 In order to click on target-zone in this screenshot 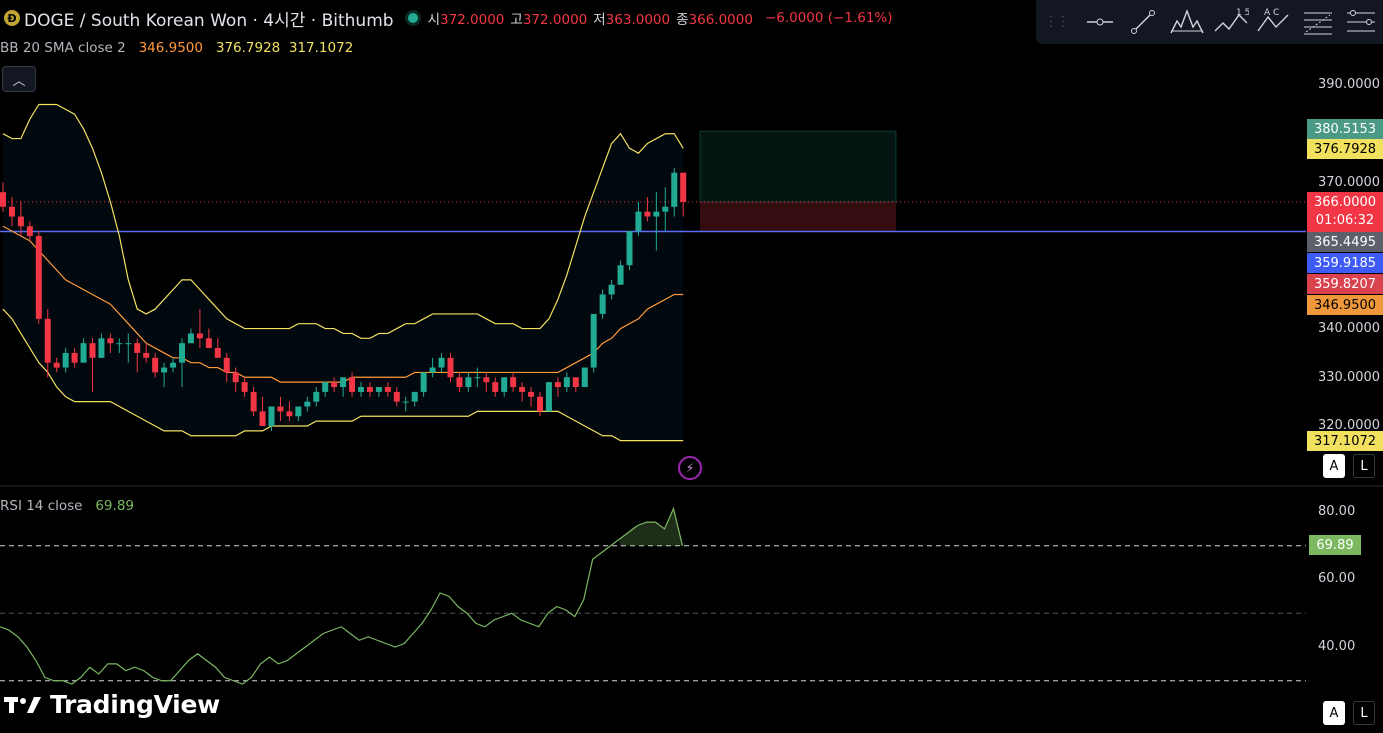, I will do `click(798, 166)`.